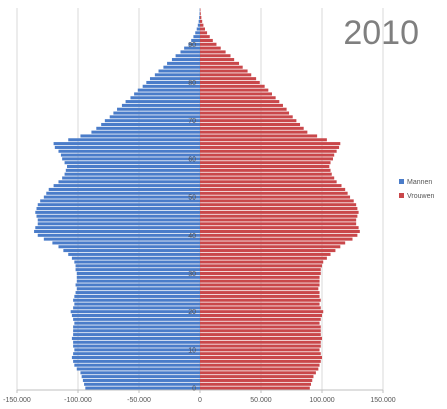  Describe the element at coordinates (261, 400) in the screenshot. I see `x-tick-label: 50.000` at that location.